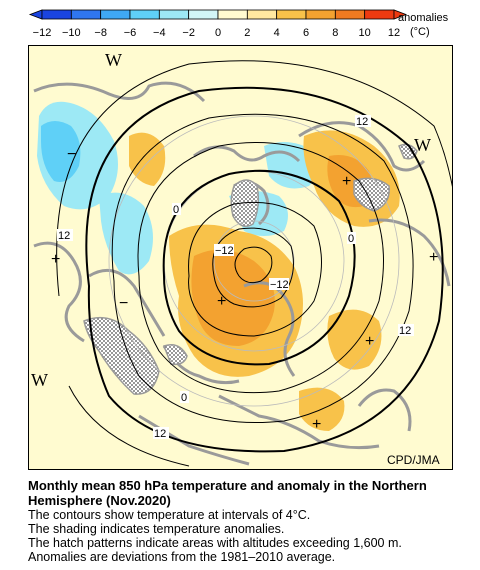 Image resolution: width=480 pixels, height=570 pixels. I want to click on contour-label-0-south: 0, so click(184, 398).